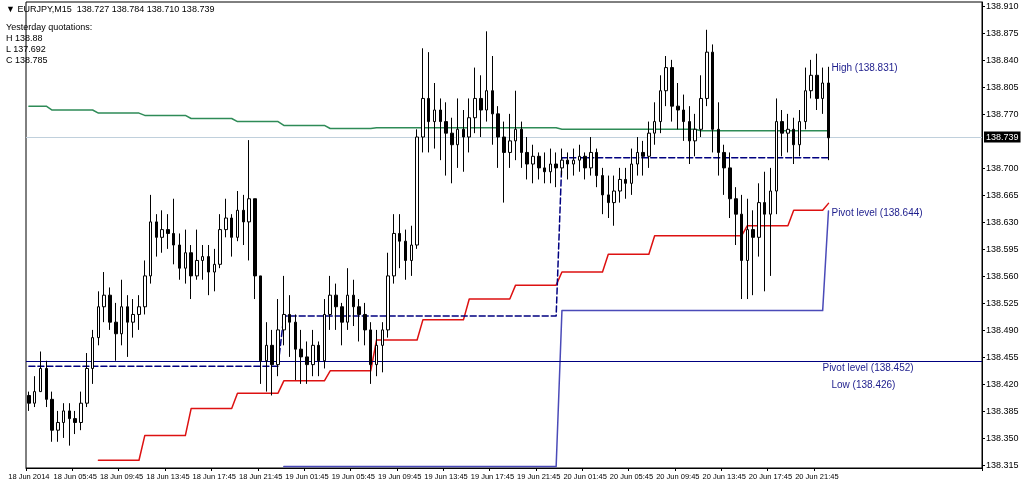  What do you see at coordinates (1002, 356) in the screenshot?
I see `y-tick-label: 138.455` at bounding box center [1002, 356].